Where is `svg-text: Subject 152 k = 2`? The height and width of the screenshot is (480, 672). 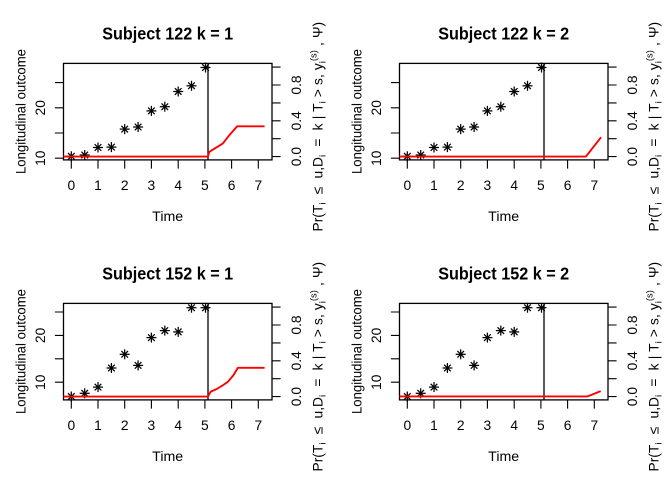
svg-text: Subject 152 k = 2 is located at coordinates (503, 274).